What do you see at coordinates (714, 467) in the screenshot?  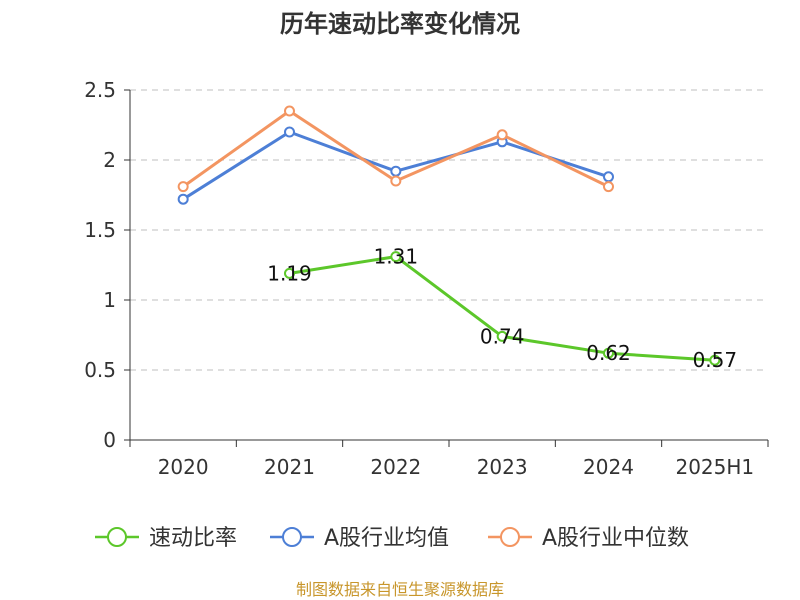 I see `x-tick-label: 2025H1` at bounding box center [714, 467].